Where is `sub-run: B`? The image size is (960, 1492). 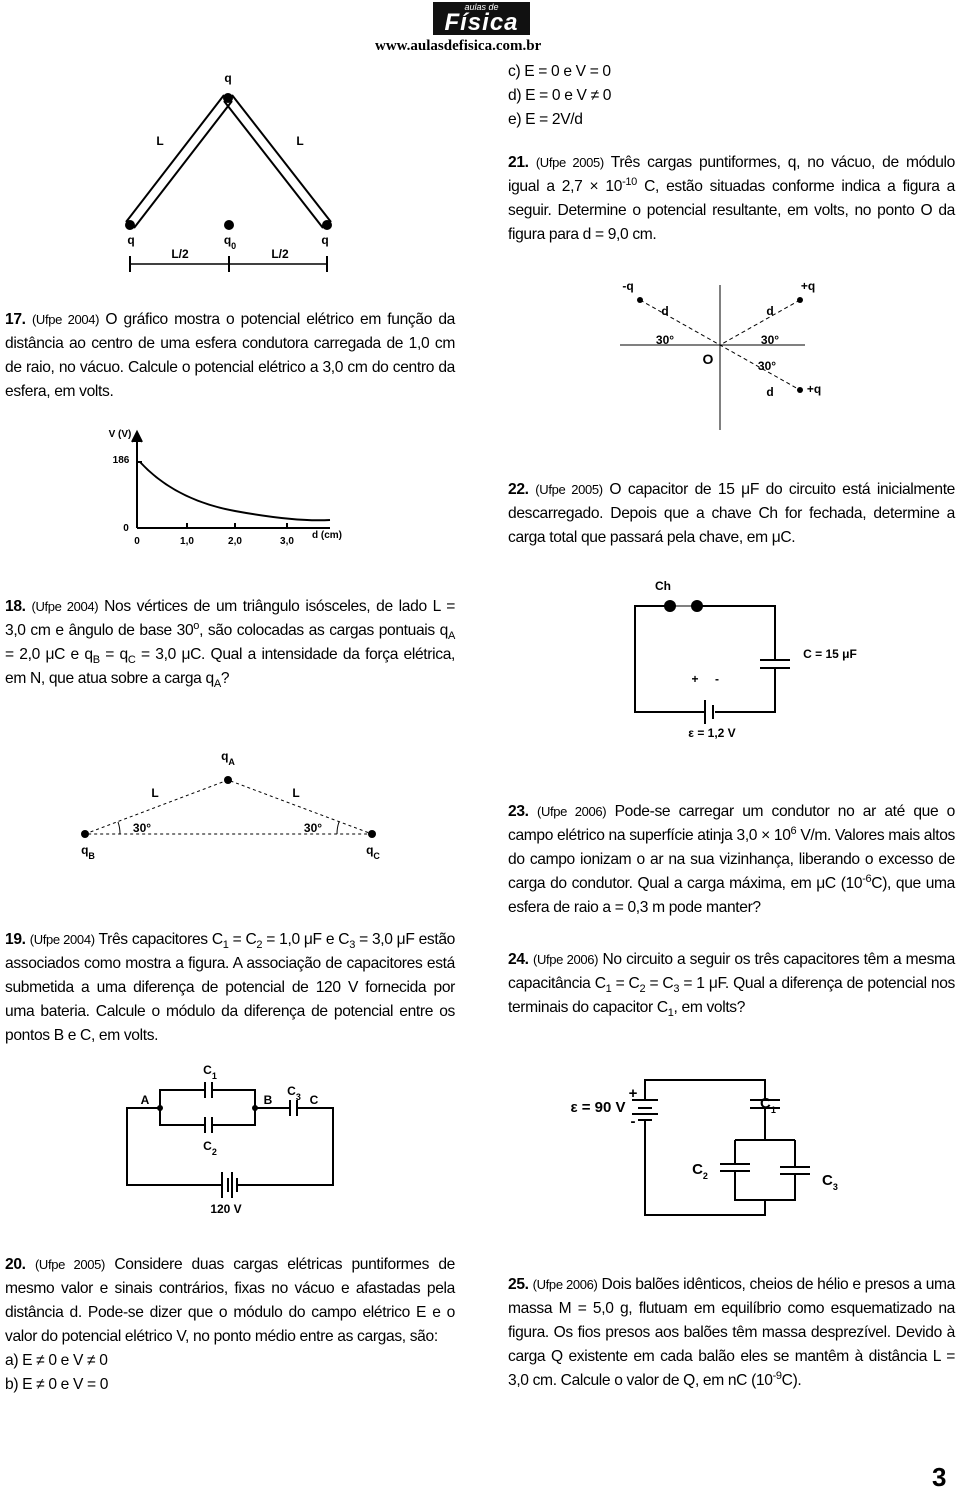 sub-run: B is located at coordinates (96, 660).